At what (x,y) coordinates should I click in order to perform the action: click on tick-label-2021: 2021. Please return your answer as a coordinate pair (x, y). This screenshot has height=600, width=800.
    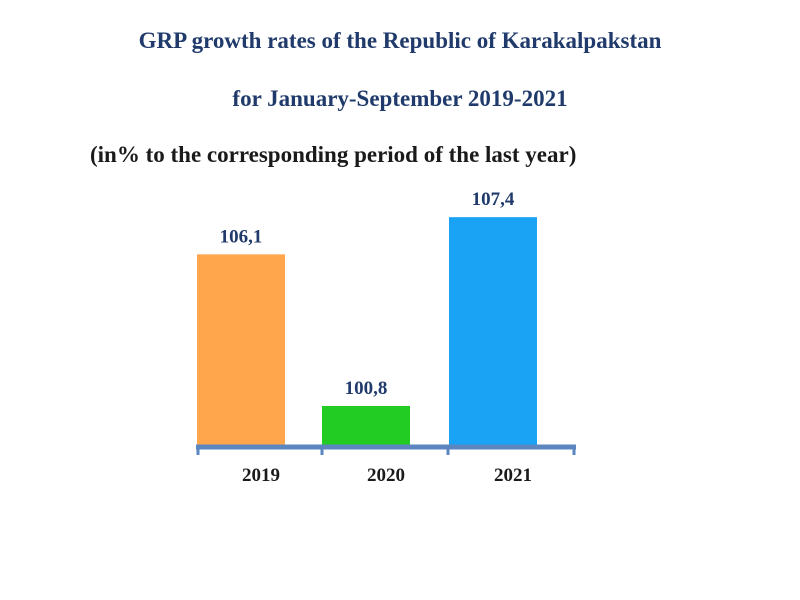
    Looking at the image, I should click on (513, 475).